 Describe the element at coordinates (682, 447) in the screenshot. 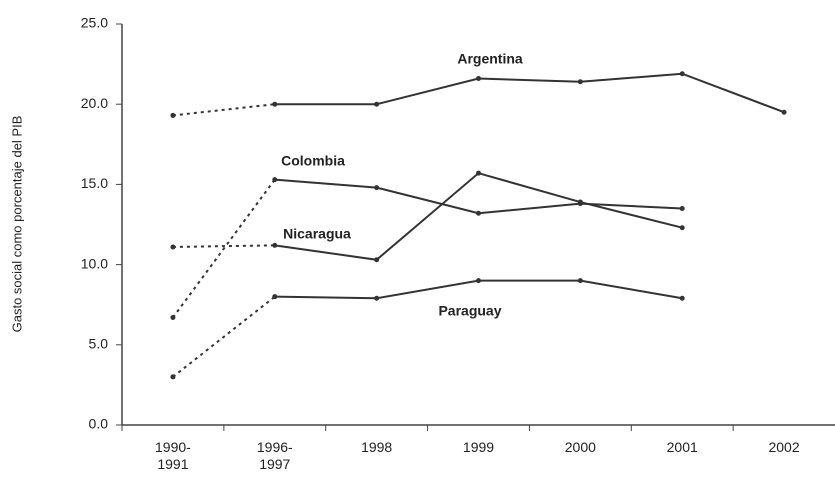

I see `x-tick-label: 2001` at that location.